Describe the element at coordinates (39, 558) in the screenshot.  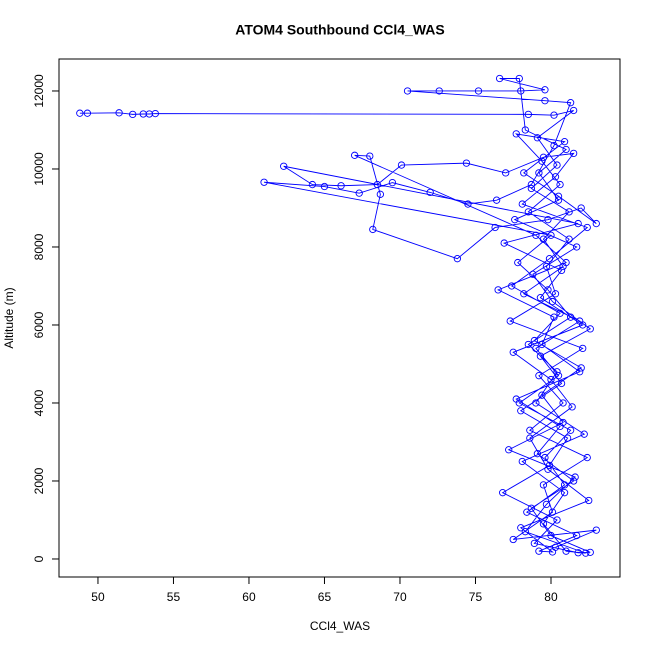
I see `y-tick-label: 0` at that location.